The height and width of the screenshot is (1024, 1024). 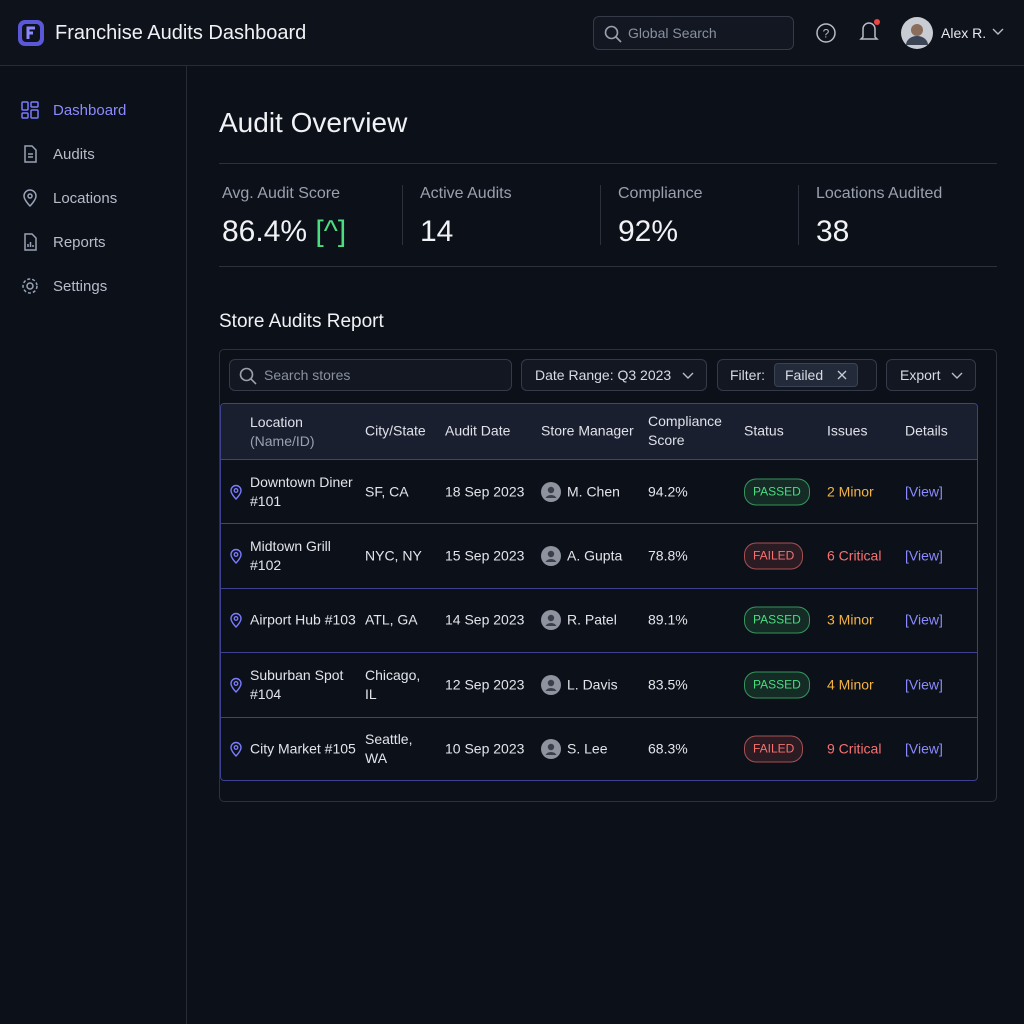 What do you see at coordinates (668, 491) in the screenshot?
I see `score-cell: 94.2%` at bounding box center [668, 491].